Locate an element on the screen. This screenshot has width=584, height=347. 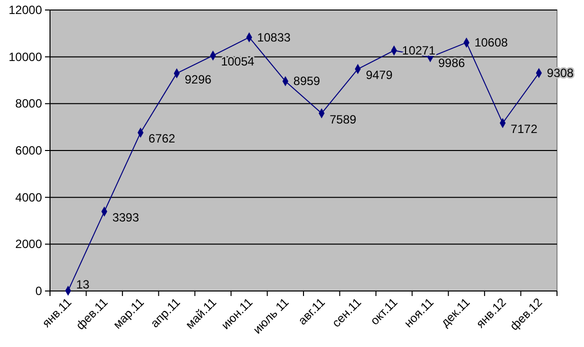
data-label: 9479 is located at coordinates (379, 75).